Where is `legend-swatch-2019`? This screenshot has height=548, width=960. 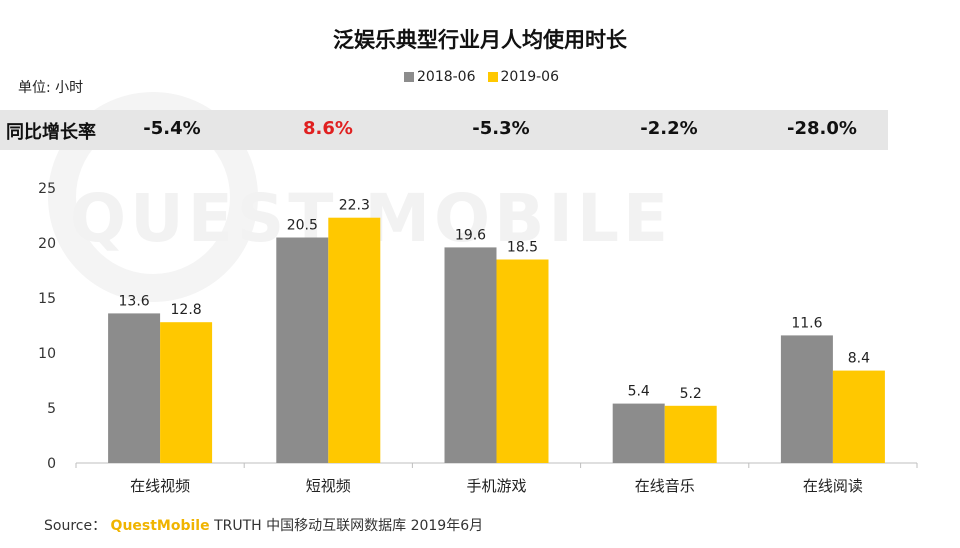 legend-swatch-2019 is located at coordinates (492, 77).